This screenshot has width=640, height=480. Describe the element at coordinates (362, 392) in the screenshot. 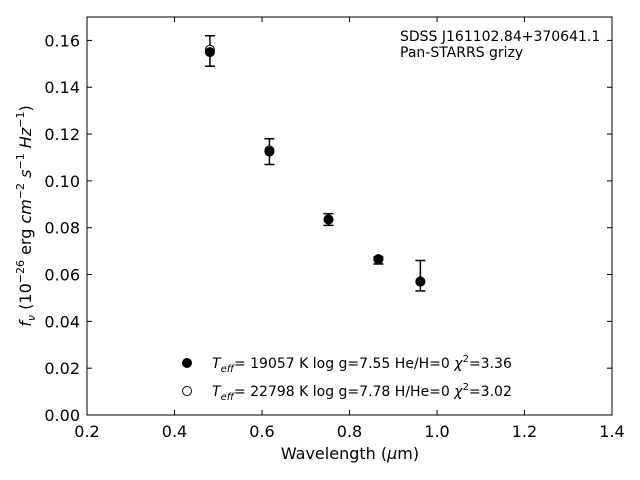

I see `legend-entry-2: Teff= 22798 K log g=7.78 H/He=0 χ2=3.02` at that location.